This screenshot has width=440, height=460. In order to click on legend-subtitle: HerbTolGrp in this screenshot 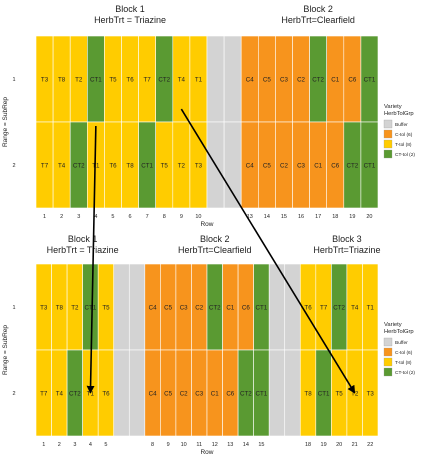, I will do `click(399, 332)`.